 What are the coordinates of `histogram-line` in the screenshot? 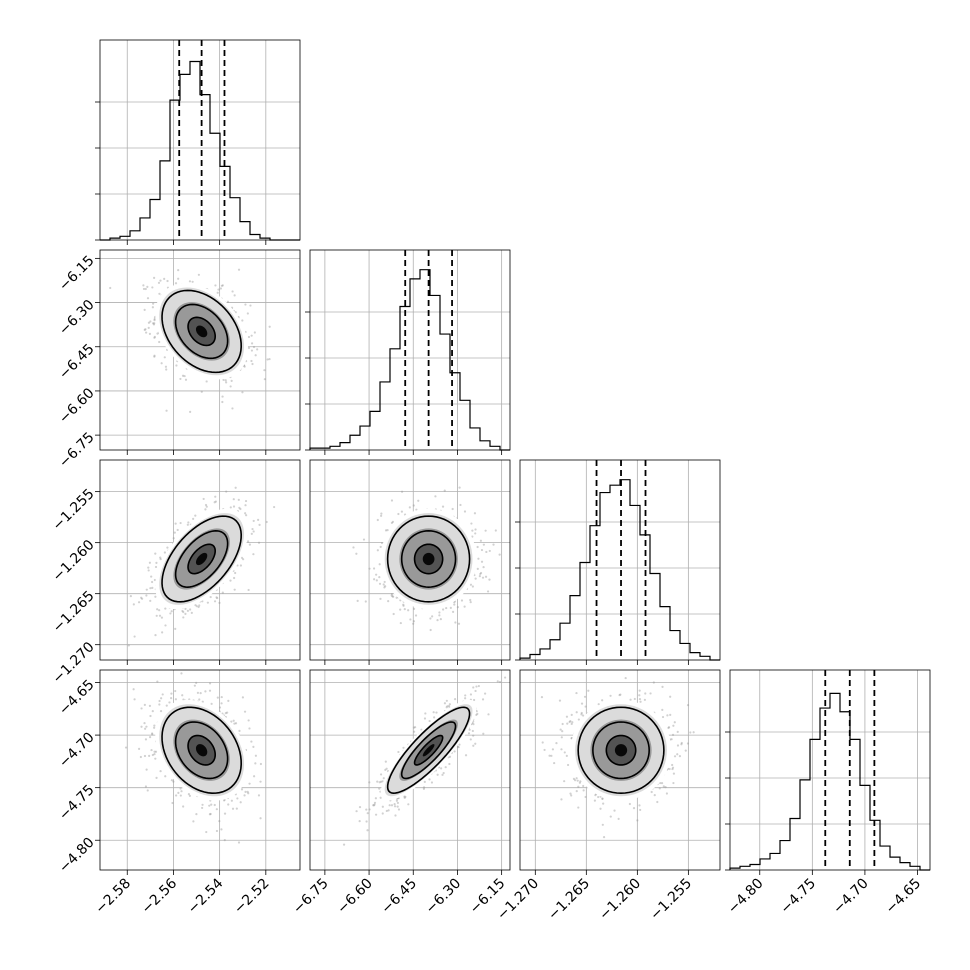 It's located at (409, 360).